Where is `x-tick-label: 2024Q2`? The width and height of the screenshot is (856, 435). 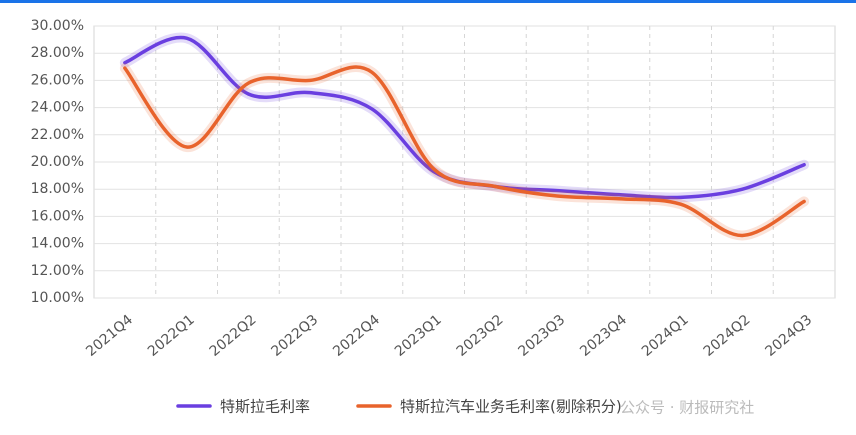 x-tick-label: 2024Q2 is located at coordinates (727, 336).